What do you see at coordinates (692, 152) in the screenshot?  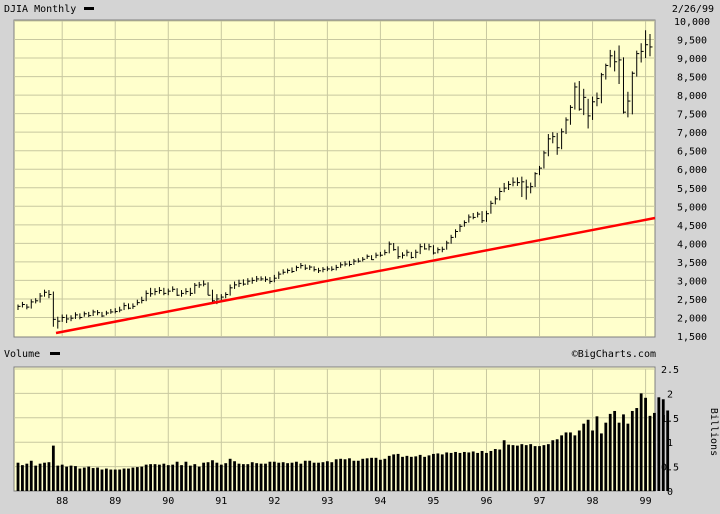 I see `price-y-tick-label: 6,500` at bounding box center [692, 152].